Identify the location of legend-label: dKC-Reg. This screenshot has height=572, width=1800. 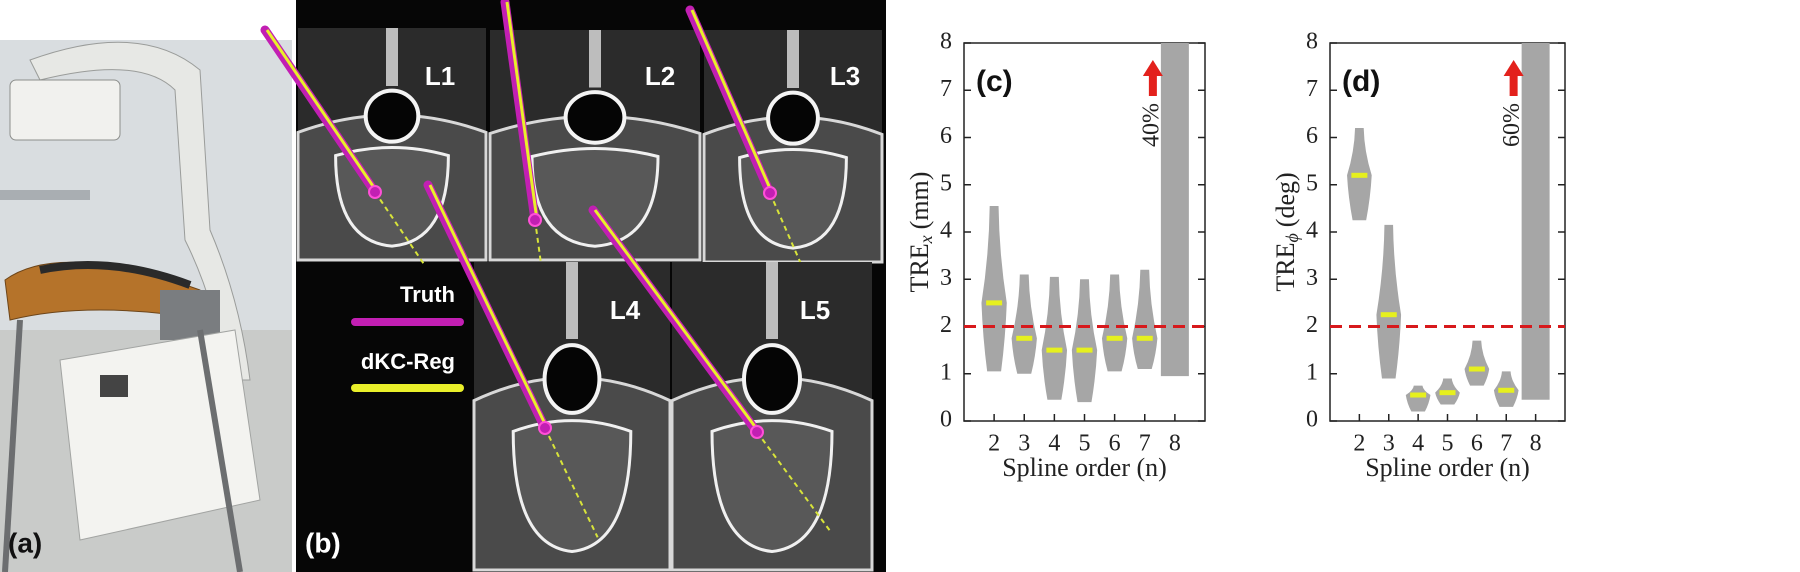
(408, 361).